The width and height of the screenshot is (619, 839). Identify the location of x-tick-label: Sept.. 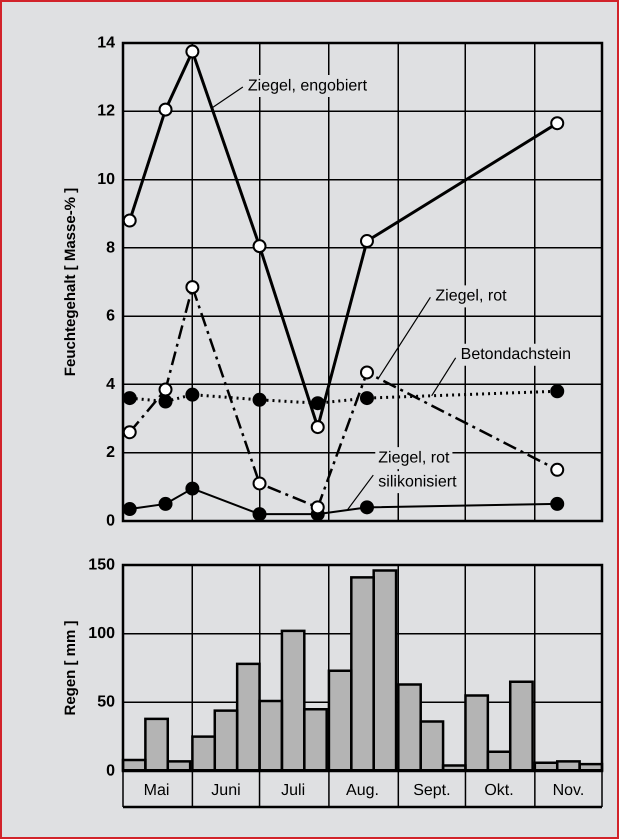
(432, 791).